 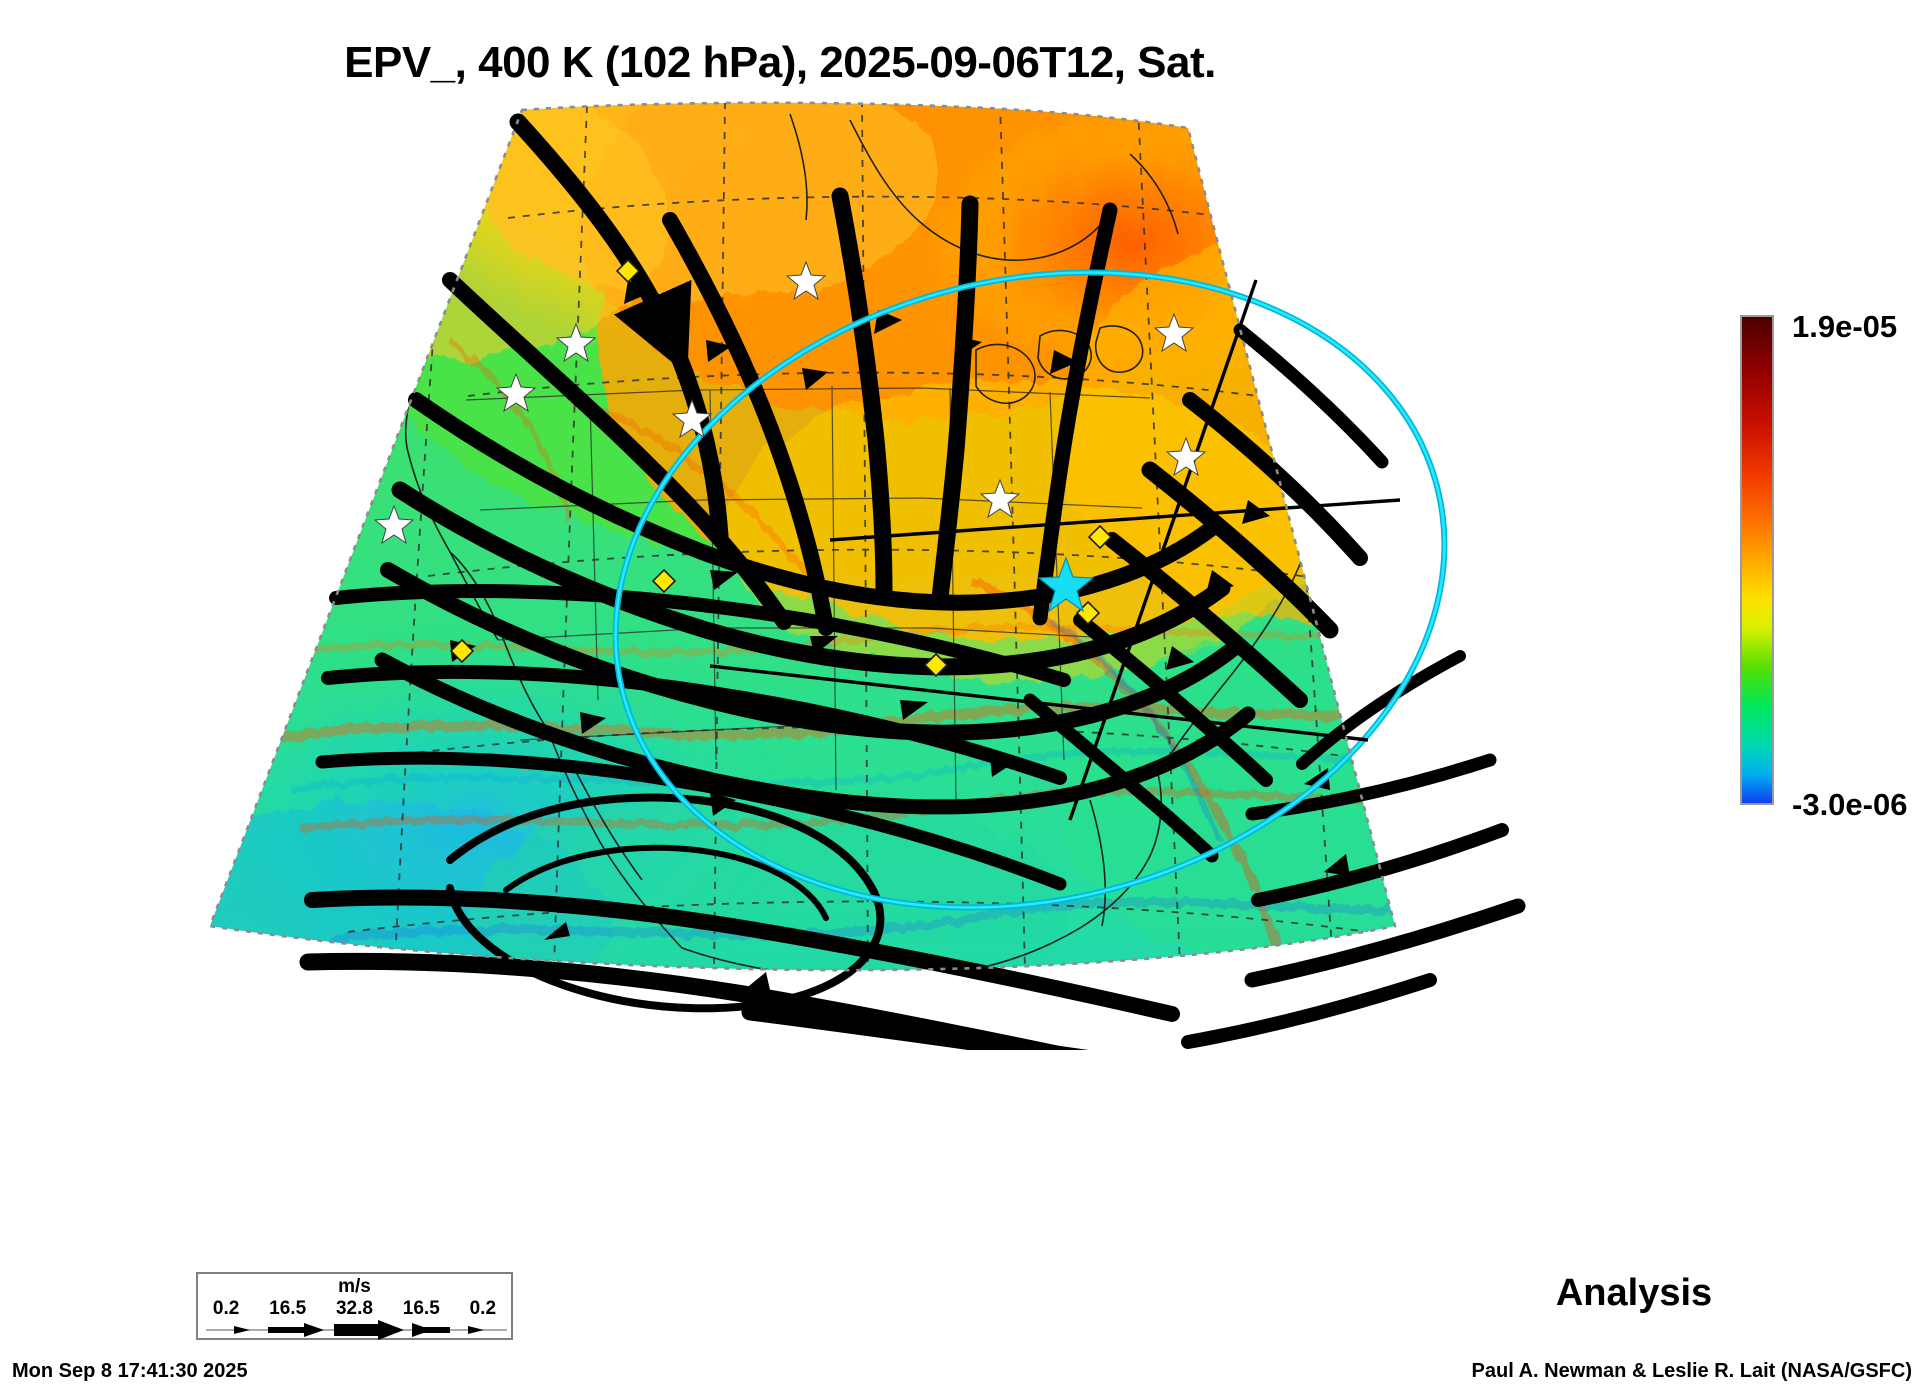 I want to click on colorbar-gradient, so click(x=1757, y=560).